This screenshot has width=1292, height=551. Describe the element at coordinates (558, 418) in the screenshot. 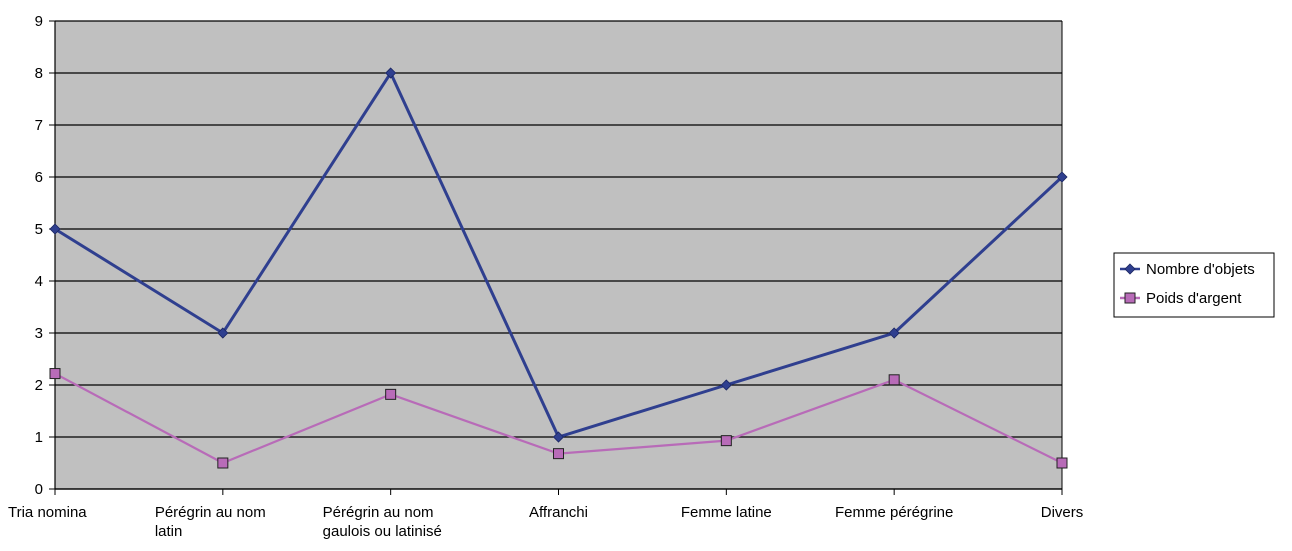

I see `series-poids-argent` at that location.